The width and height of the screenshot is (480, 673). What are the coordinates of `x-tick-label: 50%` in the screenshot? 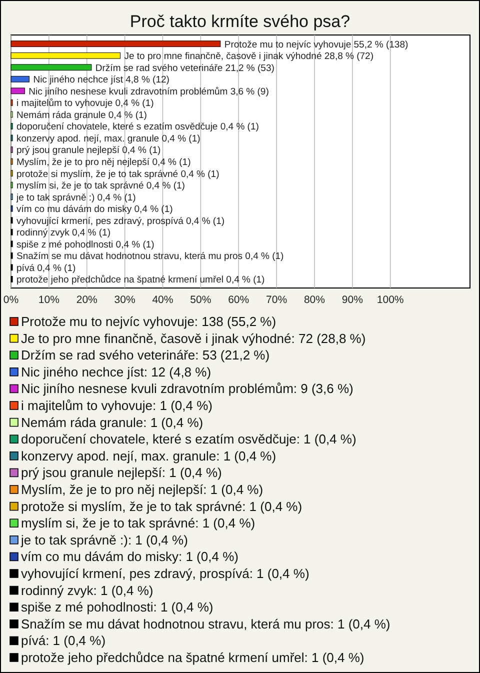 It's located at (201, 300).